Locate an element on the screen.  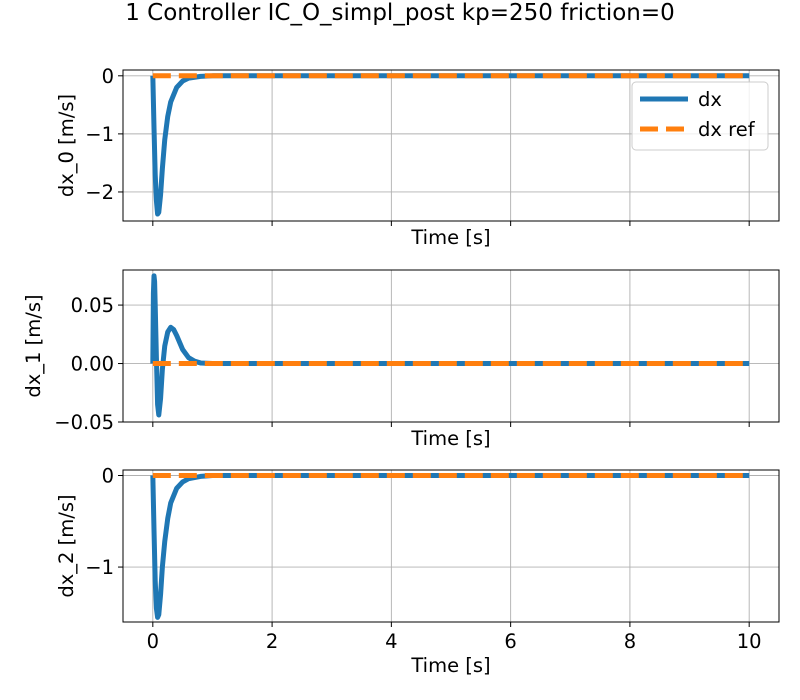
x-tick-label: 10 is located at coordinates (749, 641).